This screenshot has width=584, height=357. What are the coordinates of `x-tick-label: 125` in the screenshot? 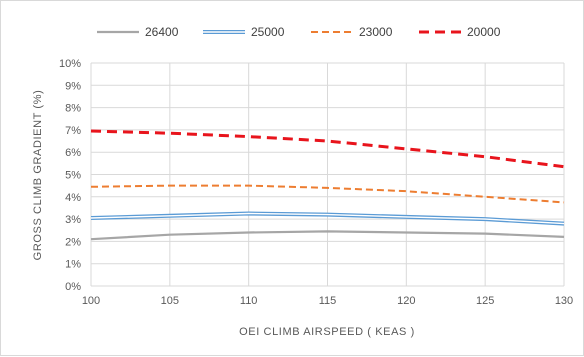 It's located at (485, 301).